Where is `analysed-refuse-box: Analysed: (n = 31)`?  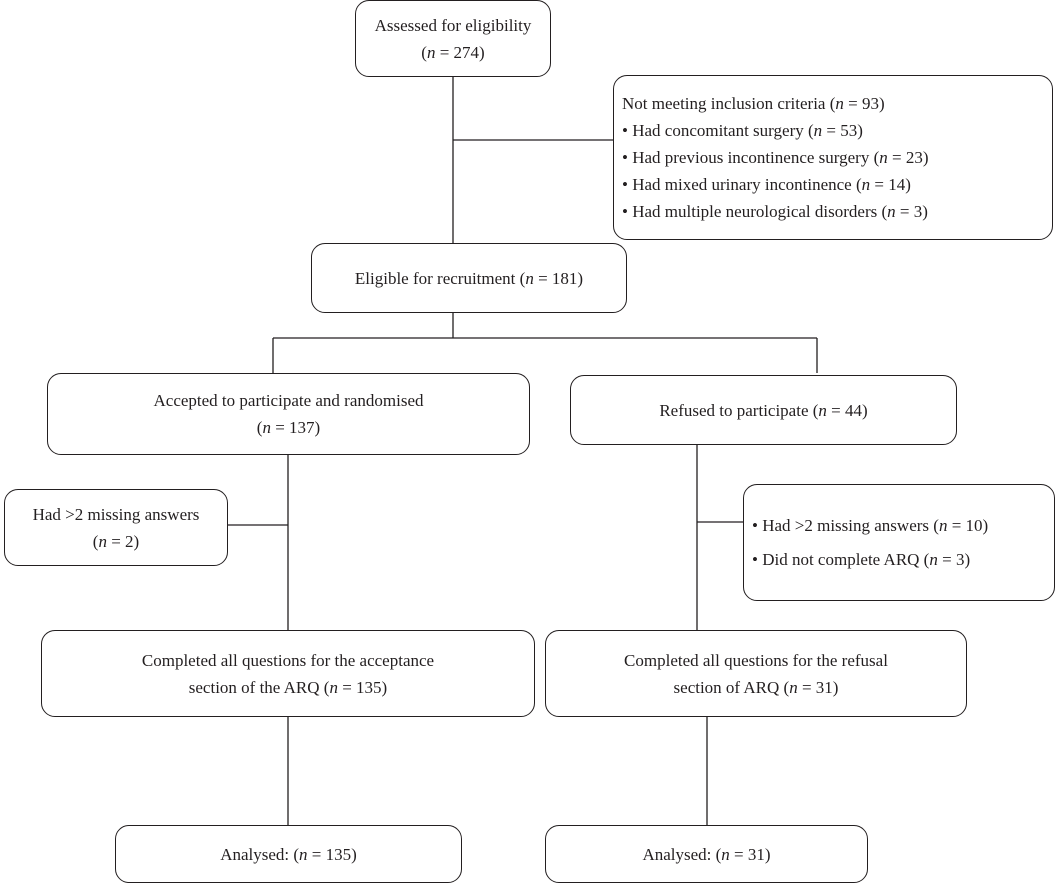
analysed-refuse-box: Analysed: (n = 31) is located at coordinates (706, 854).